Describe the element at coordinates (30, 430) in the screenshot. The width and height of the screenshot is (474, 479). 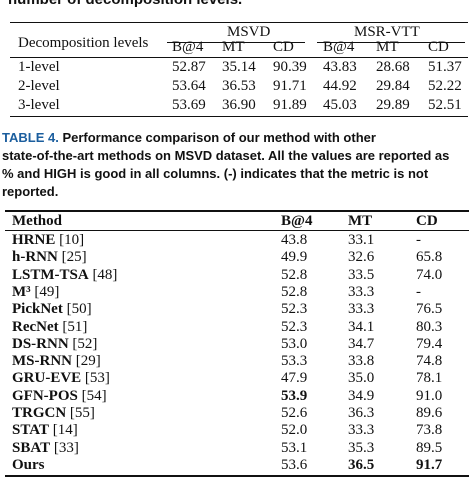
I see `table4-method-name: STAT` at that location.